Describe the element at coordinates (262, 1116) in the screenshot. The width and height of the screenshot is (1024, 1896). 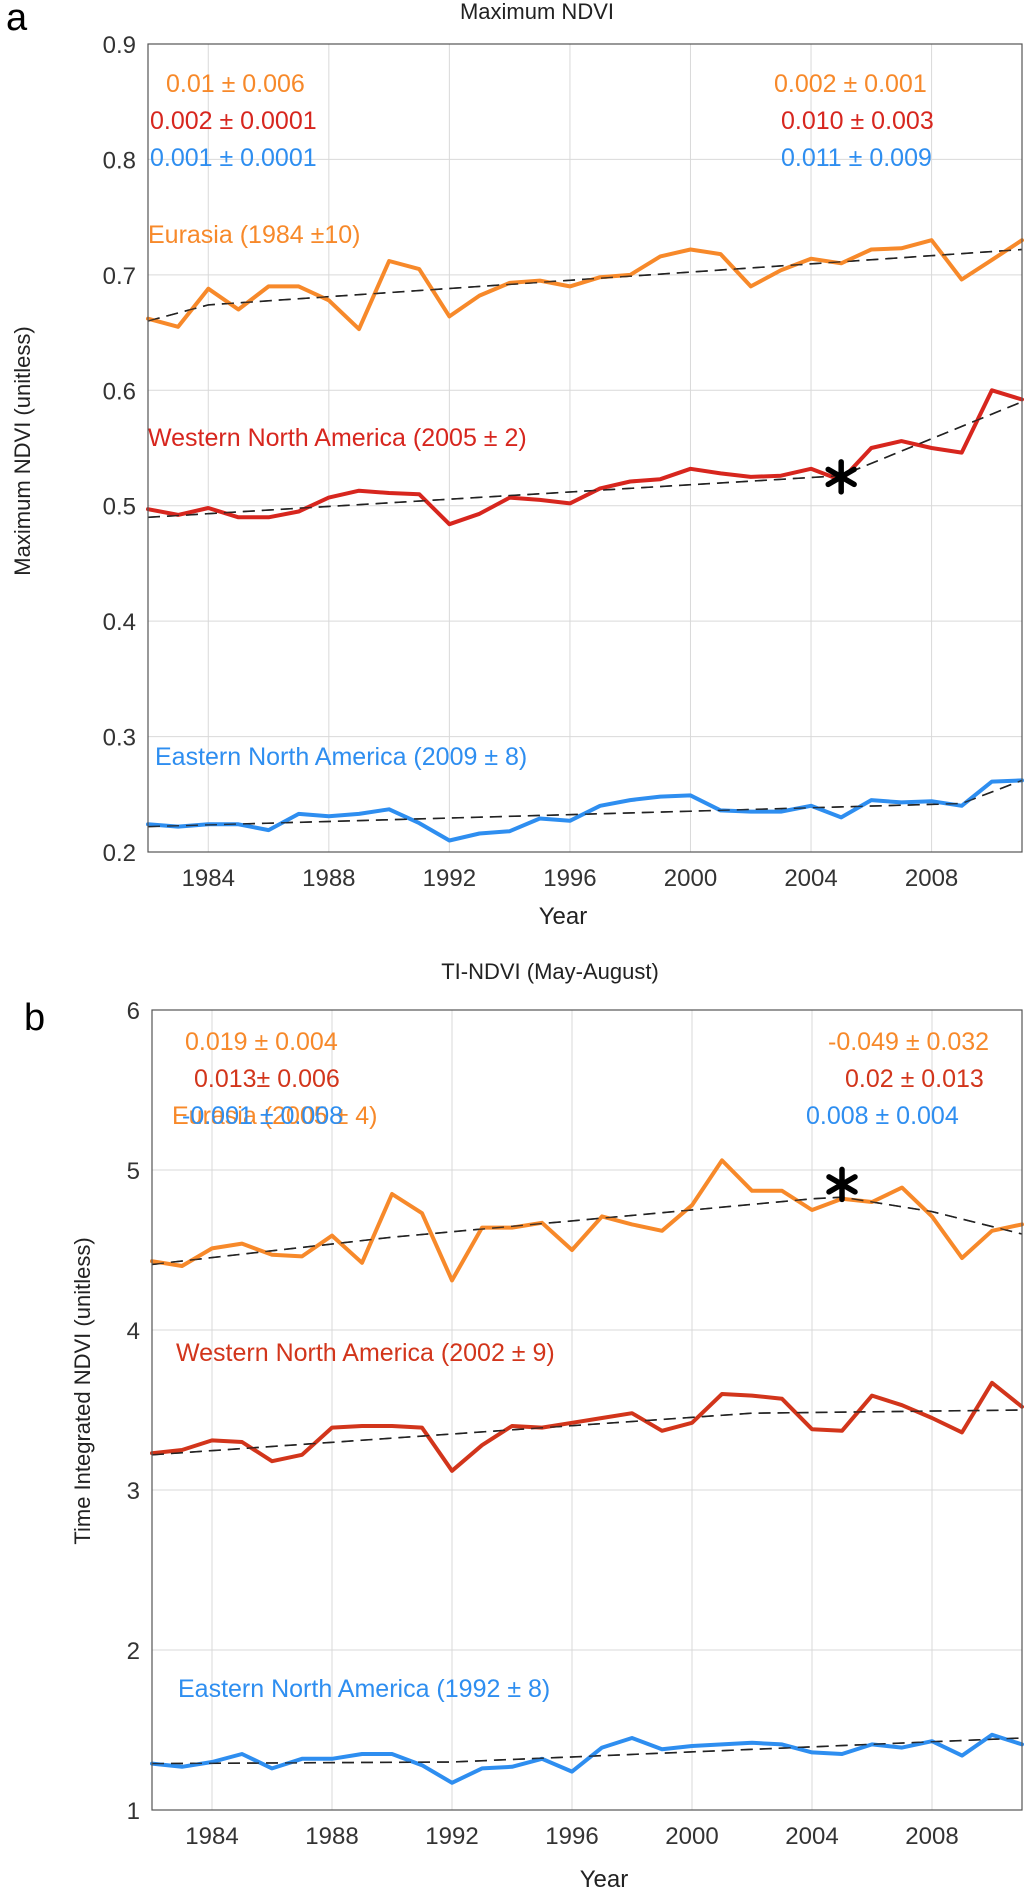
I see `stats-left-eastern: -0.001 ± 0.008` at that location.